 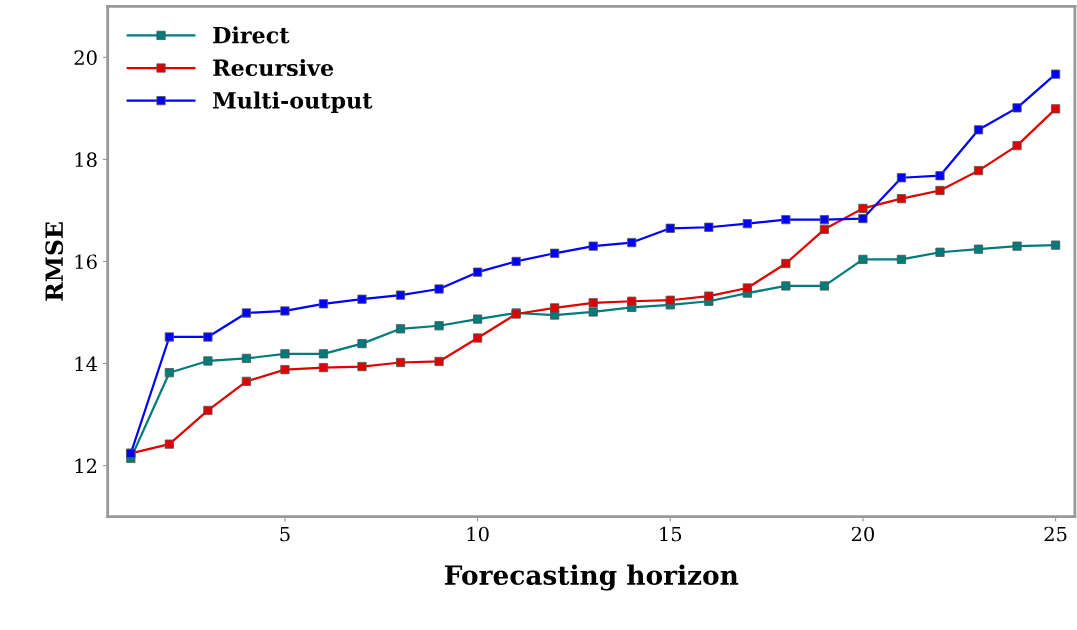 I want to click on y-tick-label: 18, so click(x=86, y=160).